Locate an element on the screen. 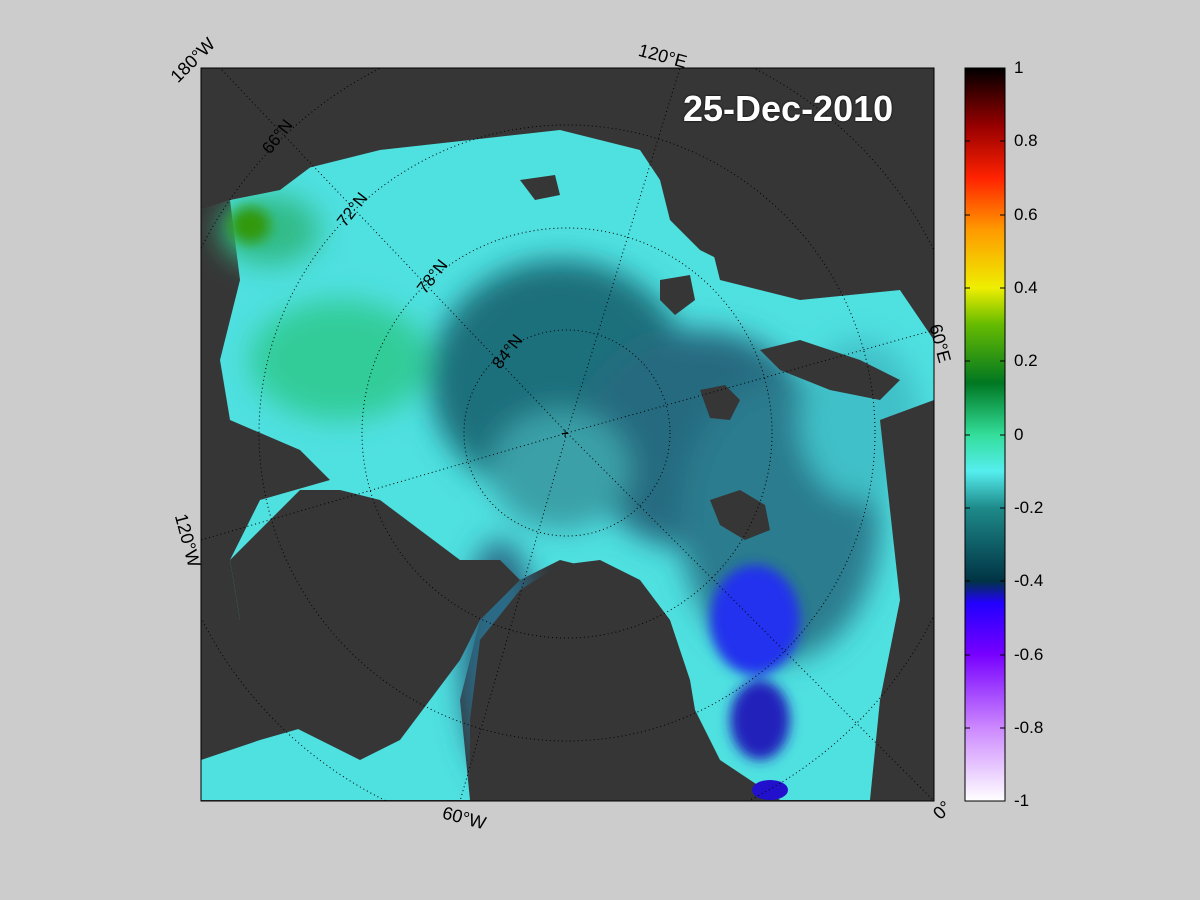  date-label: 25-Dec-2010 is located at coordinates (788, 108).